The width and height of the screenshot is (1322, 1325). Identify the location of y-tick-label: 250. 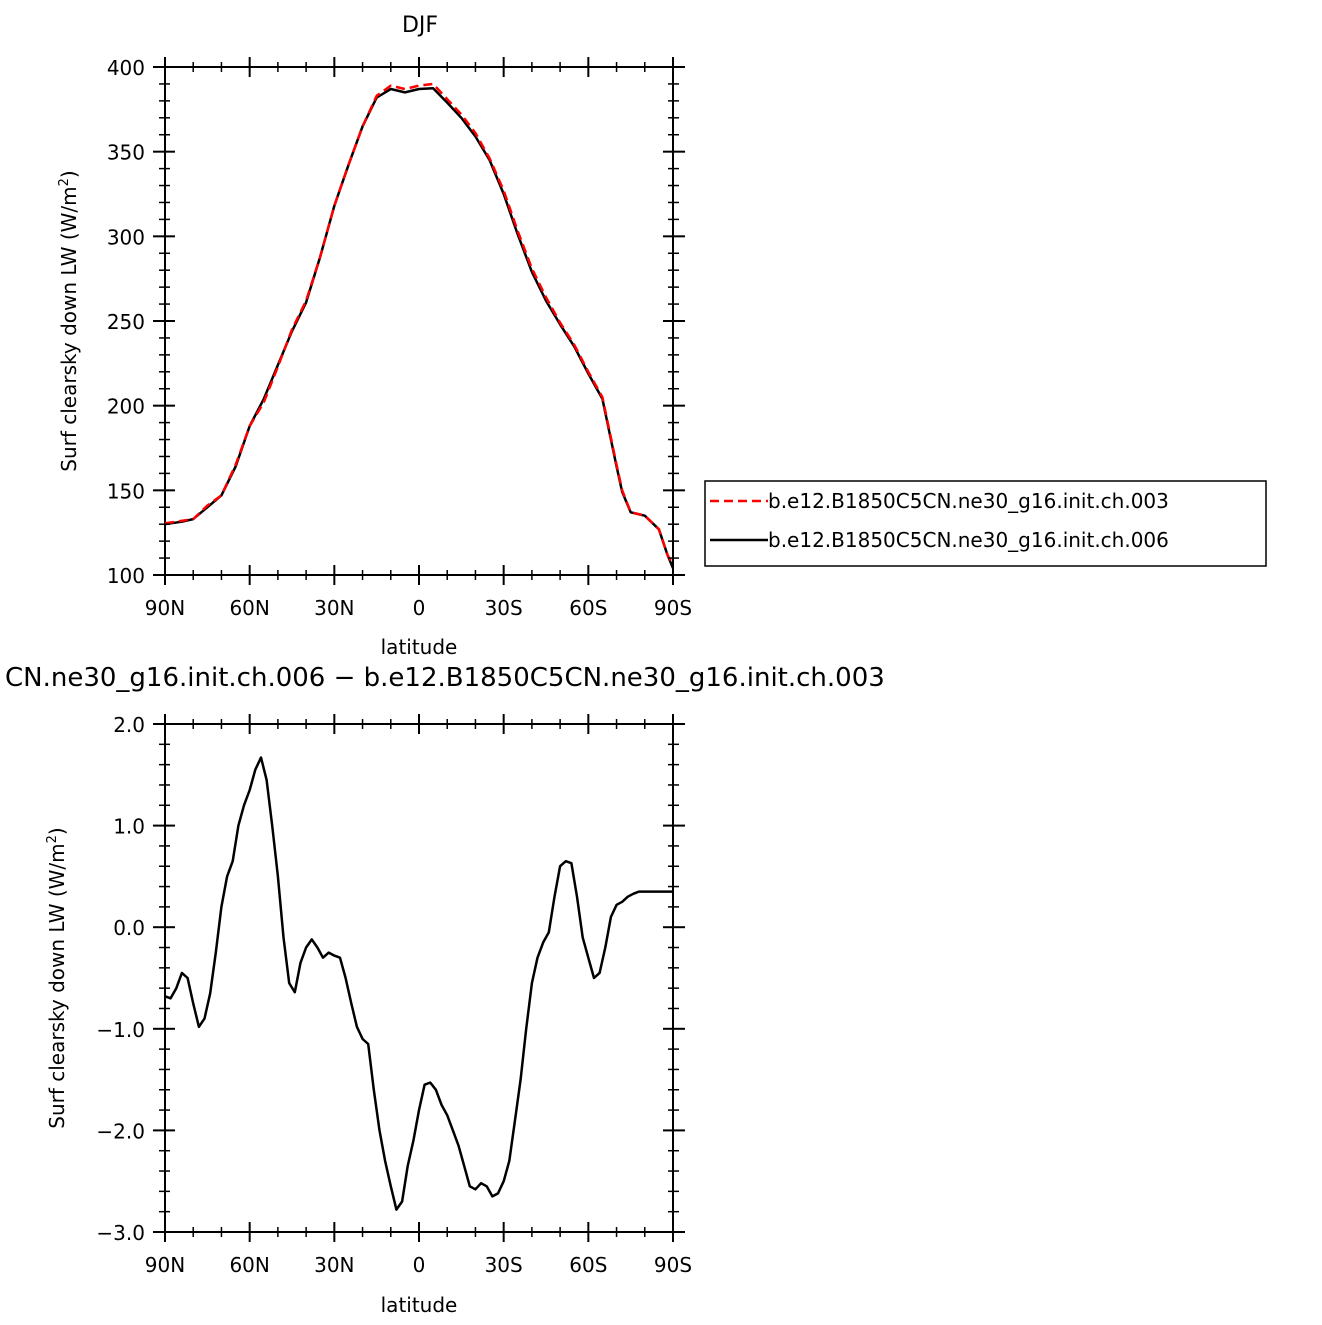
(126, 322).